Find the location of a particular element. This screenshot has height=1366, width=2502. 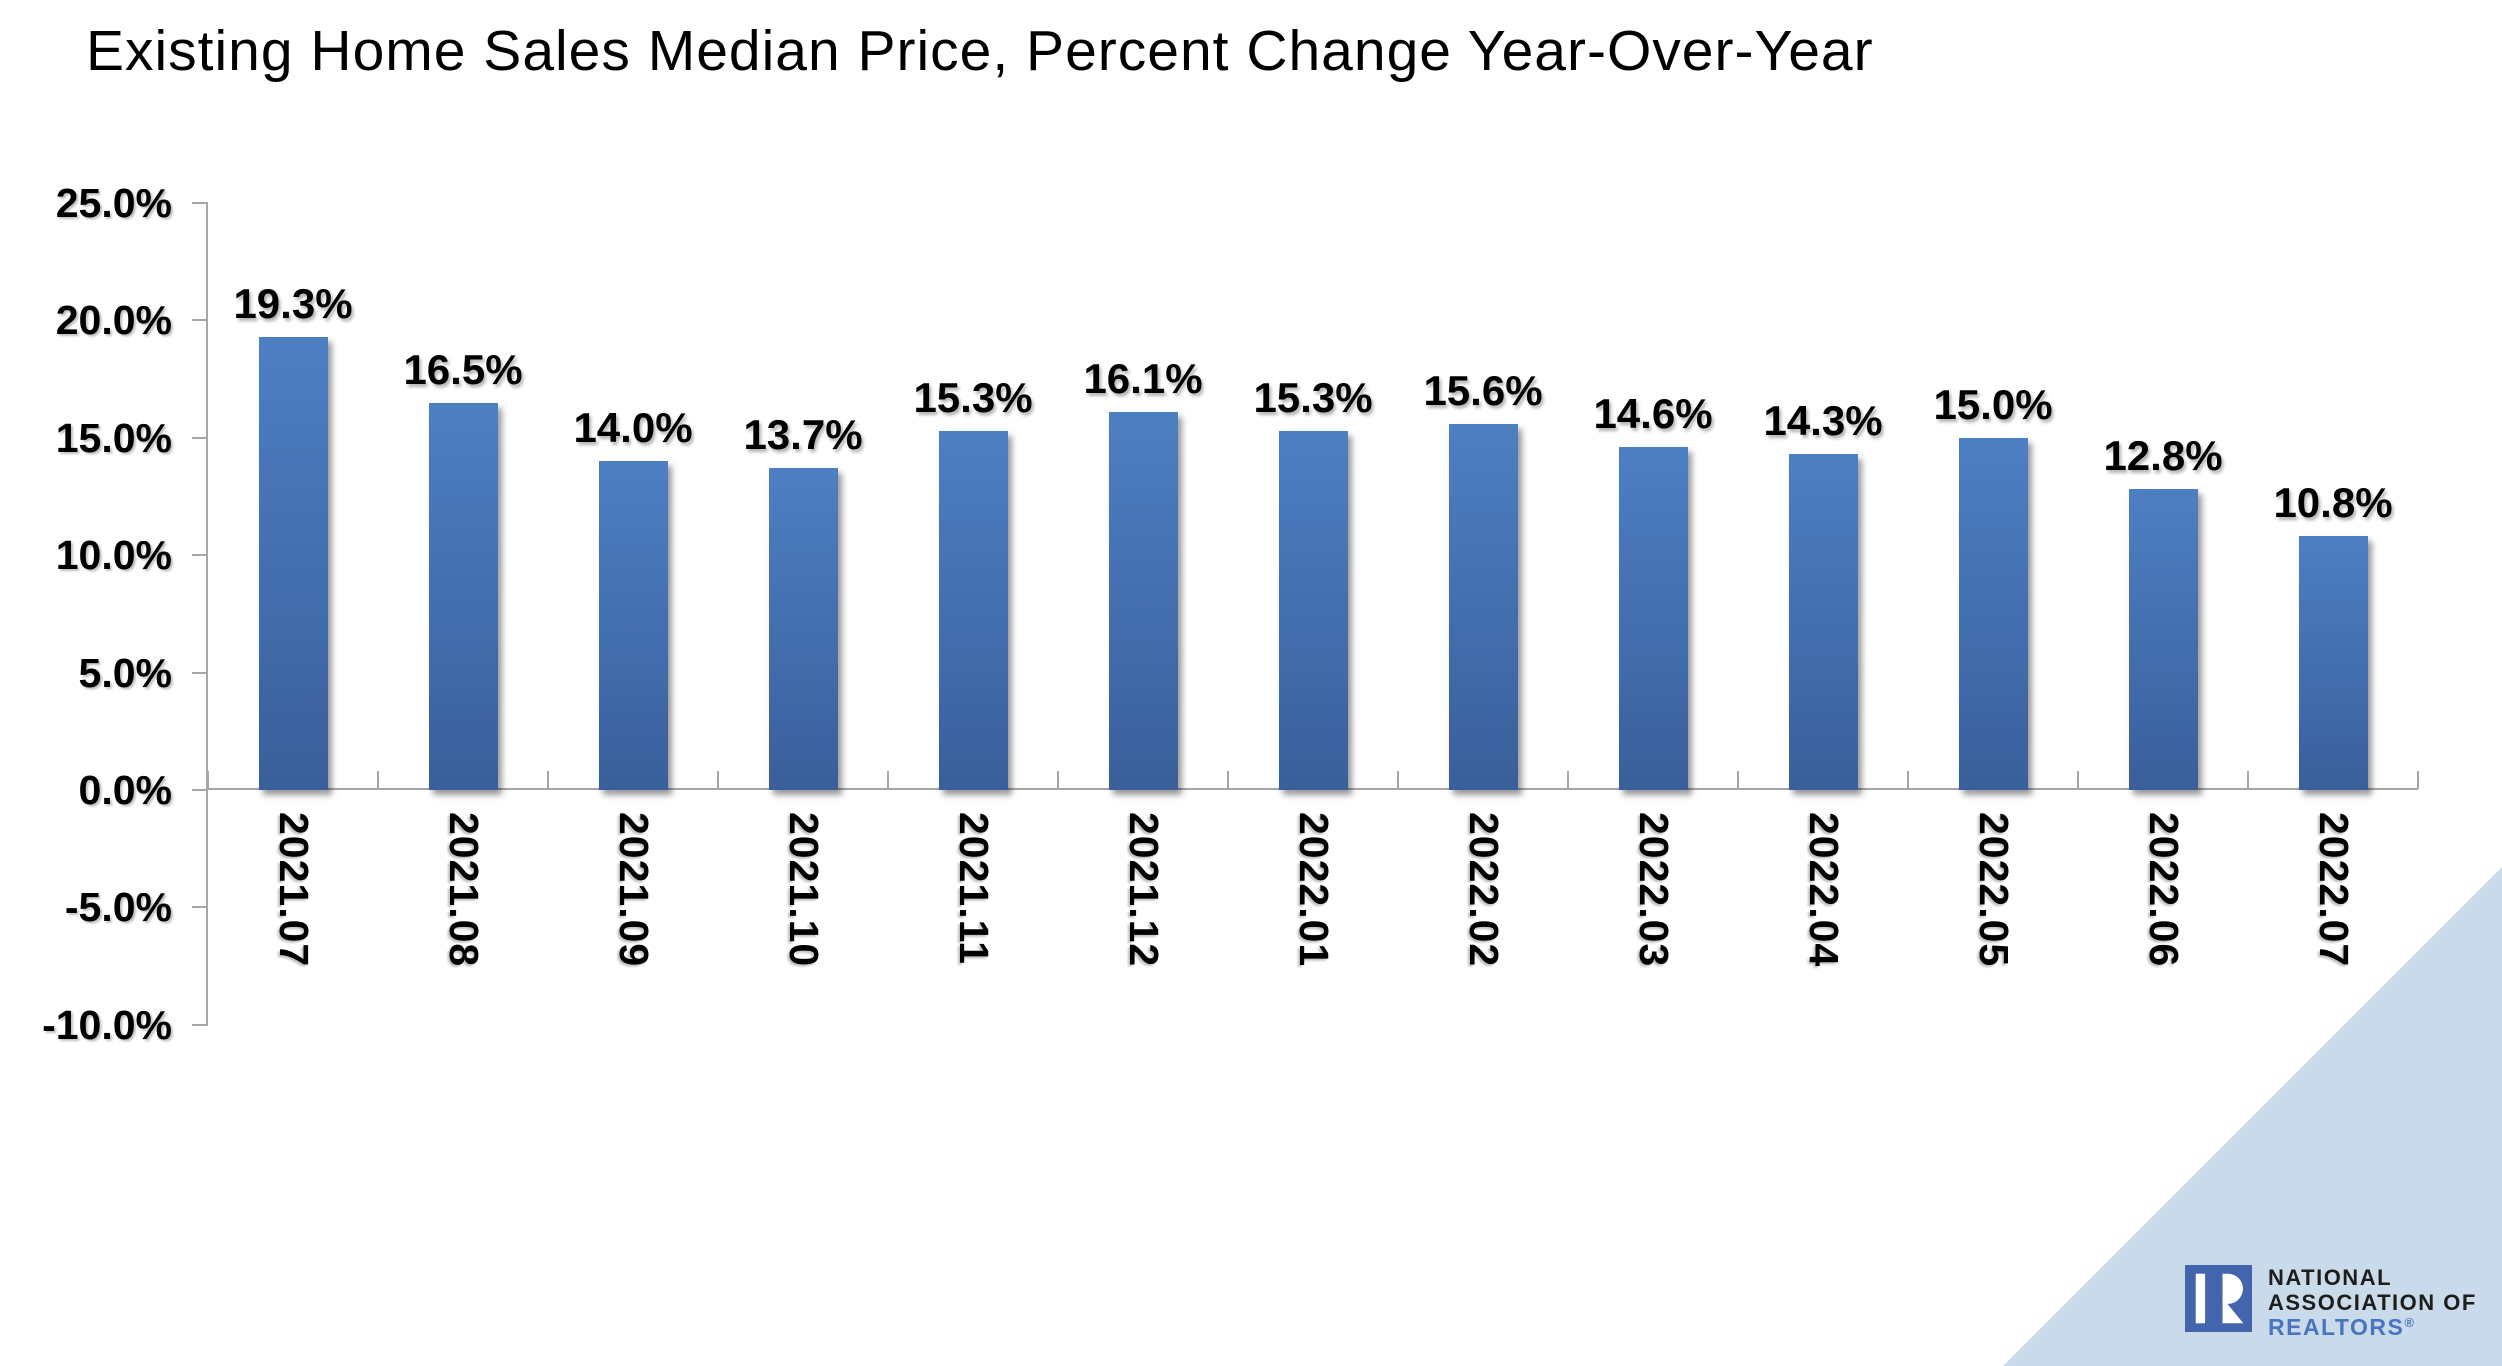

nar-block-r-icon is located at coordinates (2218, 1298).